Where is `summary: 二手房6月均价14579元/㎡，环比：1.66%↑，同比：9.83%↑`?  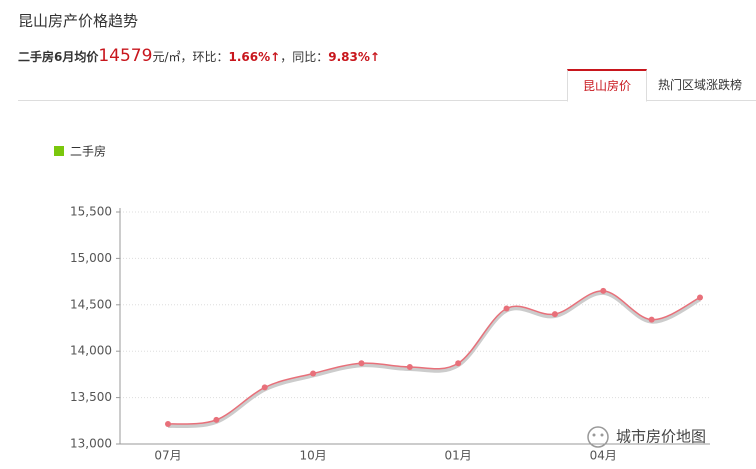
summary: 二手房6月均价14579元/㎡，环比：1.66%↑，同比：9.83%↑ is located at coordinates (199, 56).